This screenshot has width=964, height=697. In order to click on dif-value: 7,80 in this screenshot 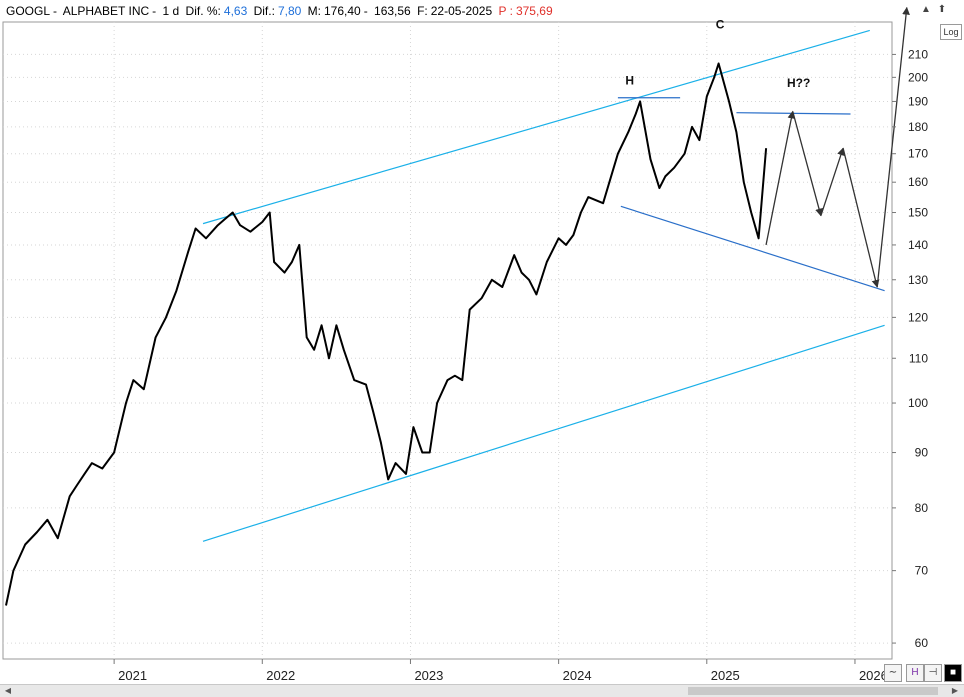, I will do `click(289, 11)`.